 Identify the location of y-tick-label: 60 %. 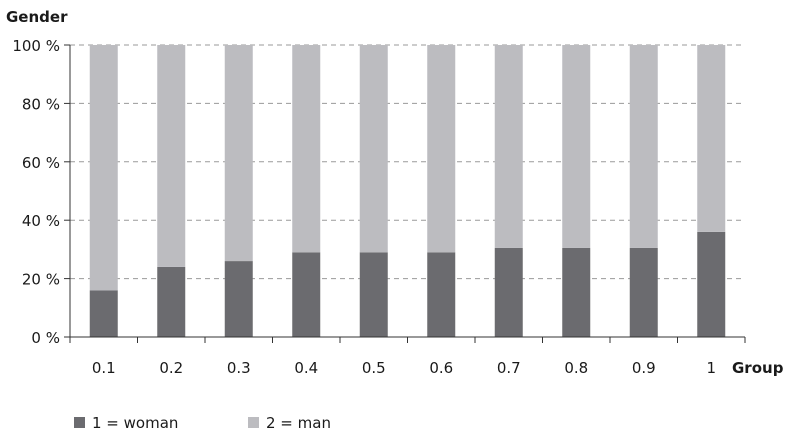
(41, 163).